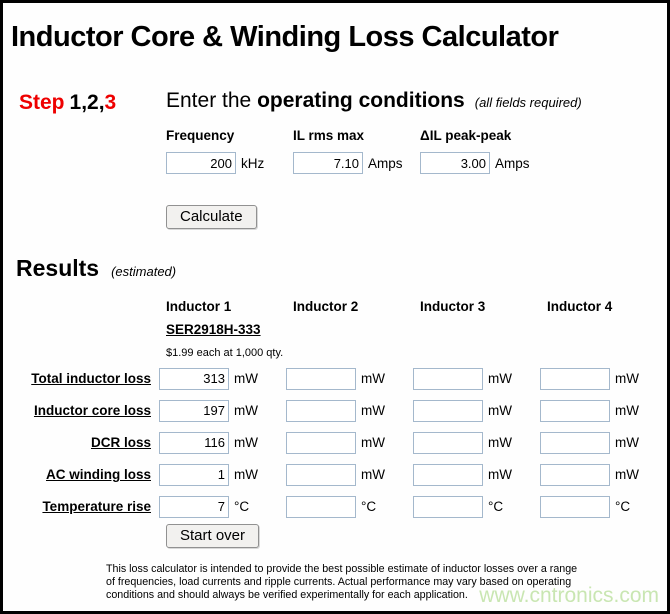 Image resolution: width=670 pixels, height=614 pixels. Describe the element at coordinates (242, 506) in the screenshot. I see `temperature-rise-unit-1: °C` at that location.